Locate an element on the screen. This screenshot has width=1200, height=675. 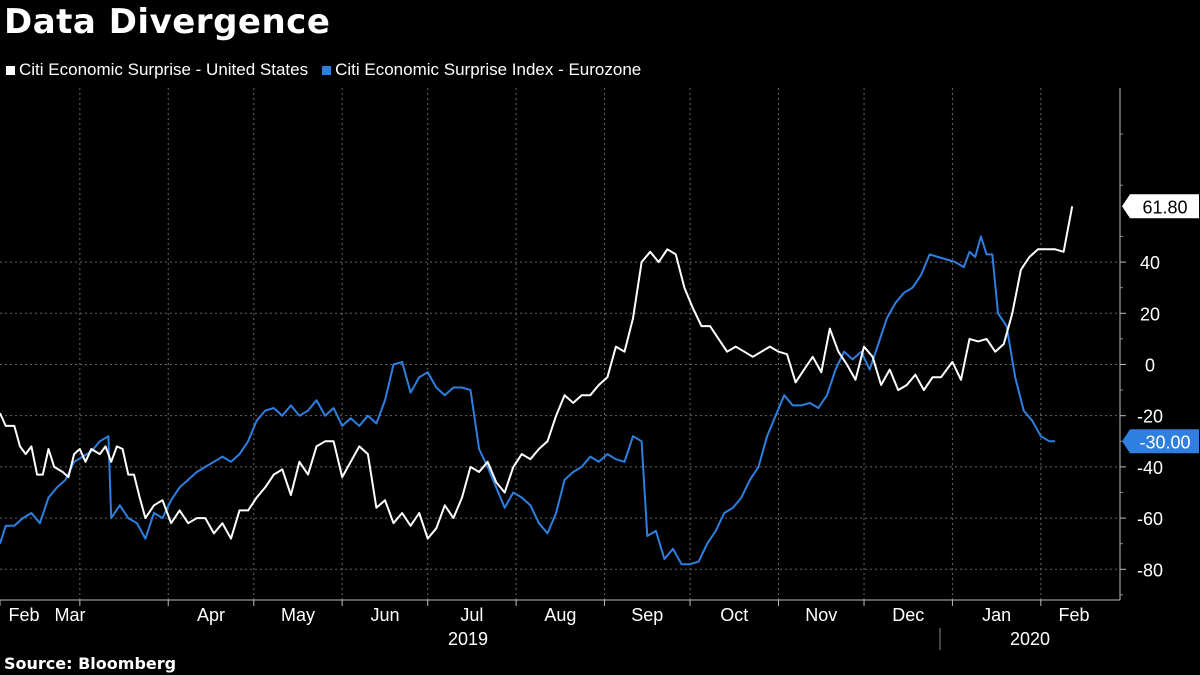
last-value-flag-us is located at coordinates (1160, 206).